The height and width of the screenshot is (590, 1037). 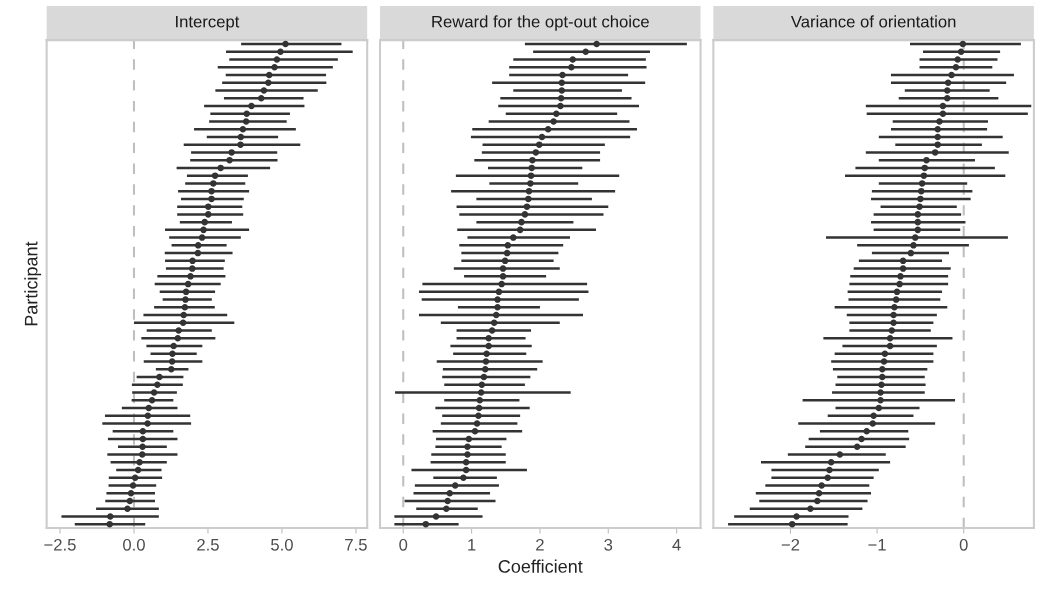 I want to click on x-tick-label: 5.0, so click(x=282, y=544).